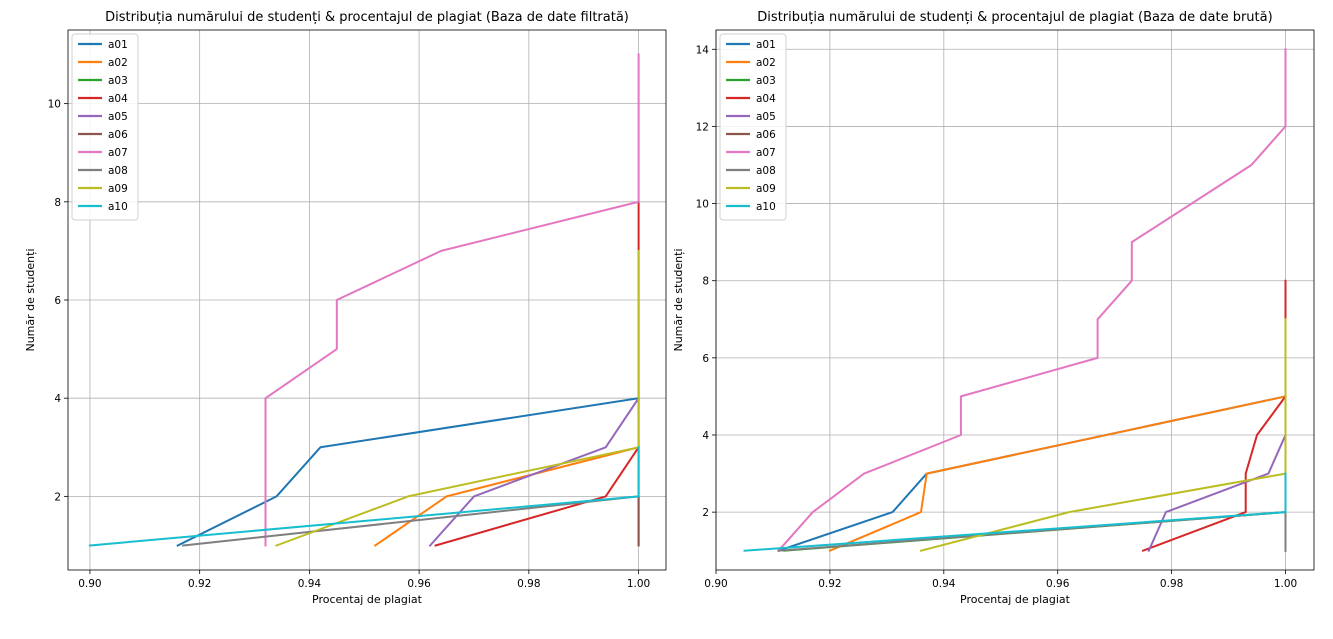 This screenshot has width=1333, height=639. I want to click on y-tick-label: 14, so click(703, 50).